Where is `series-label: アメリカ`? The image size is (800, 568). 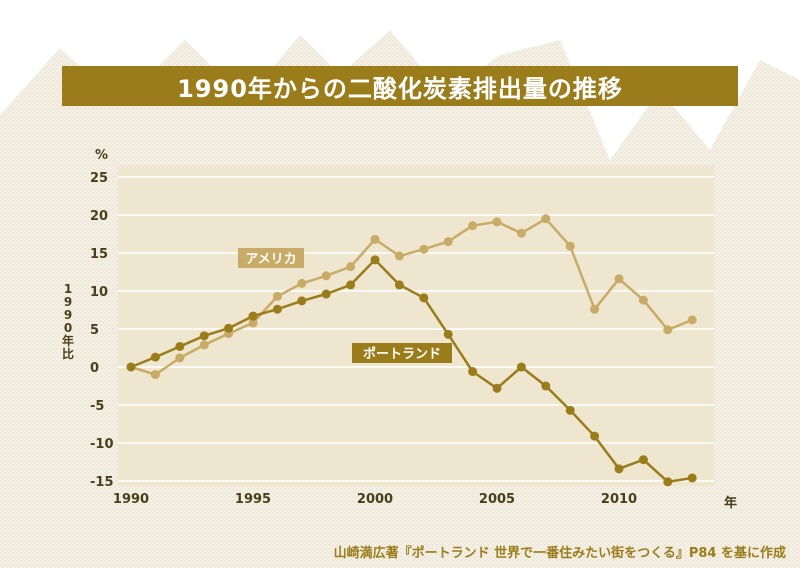
series-label: アメリカ is located at coordinates (270, 259).